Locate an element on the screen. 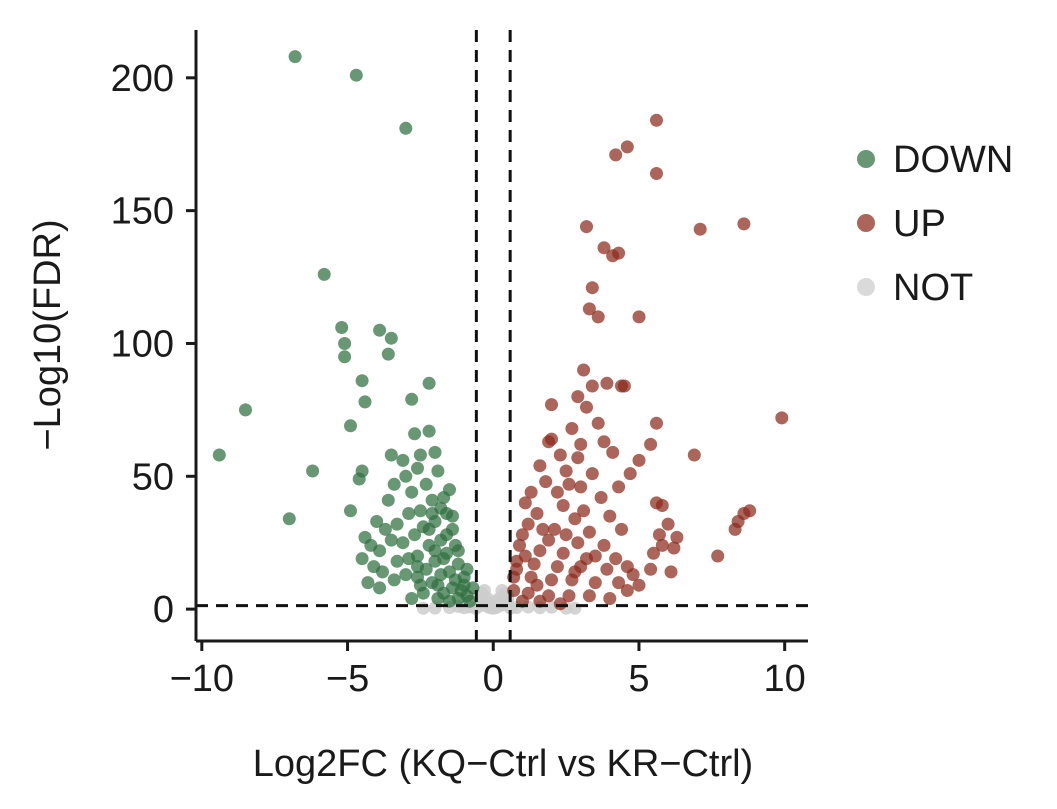  y-tick-label: 0 is located at coordinates (163, 610).